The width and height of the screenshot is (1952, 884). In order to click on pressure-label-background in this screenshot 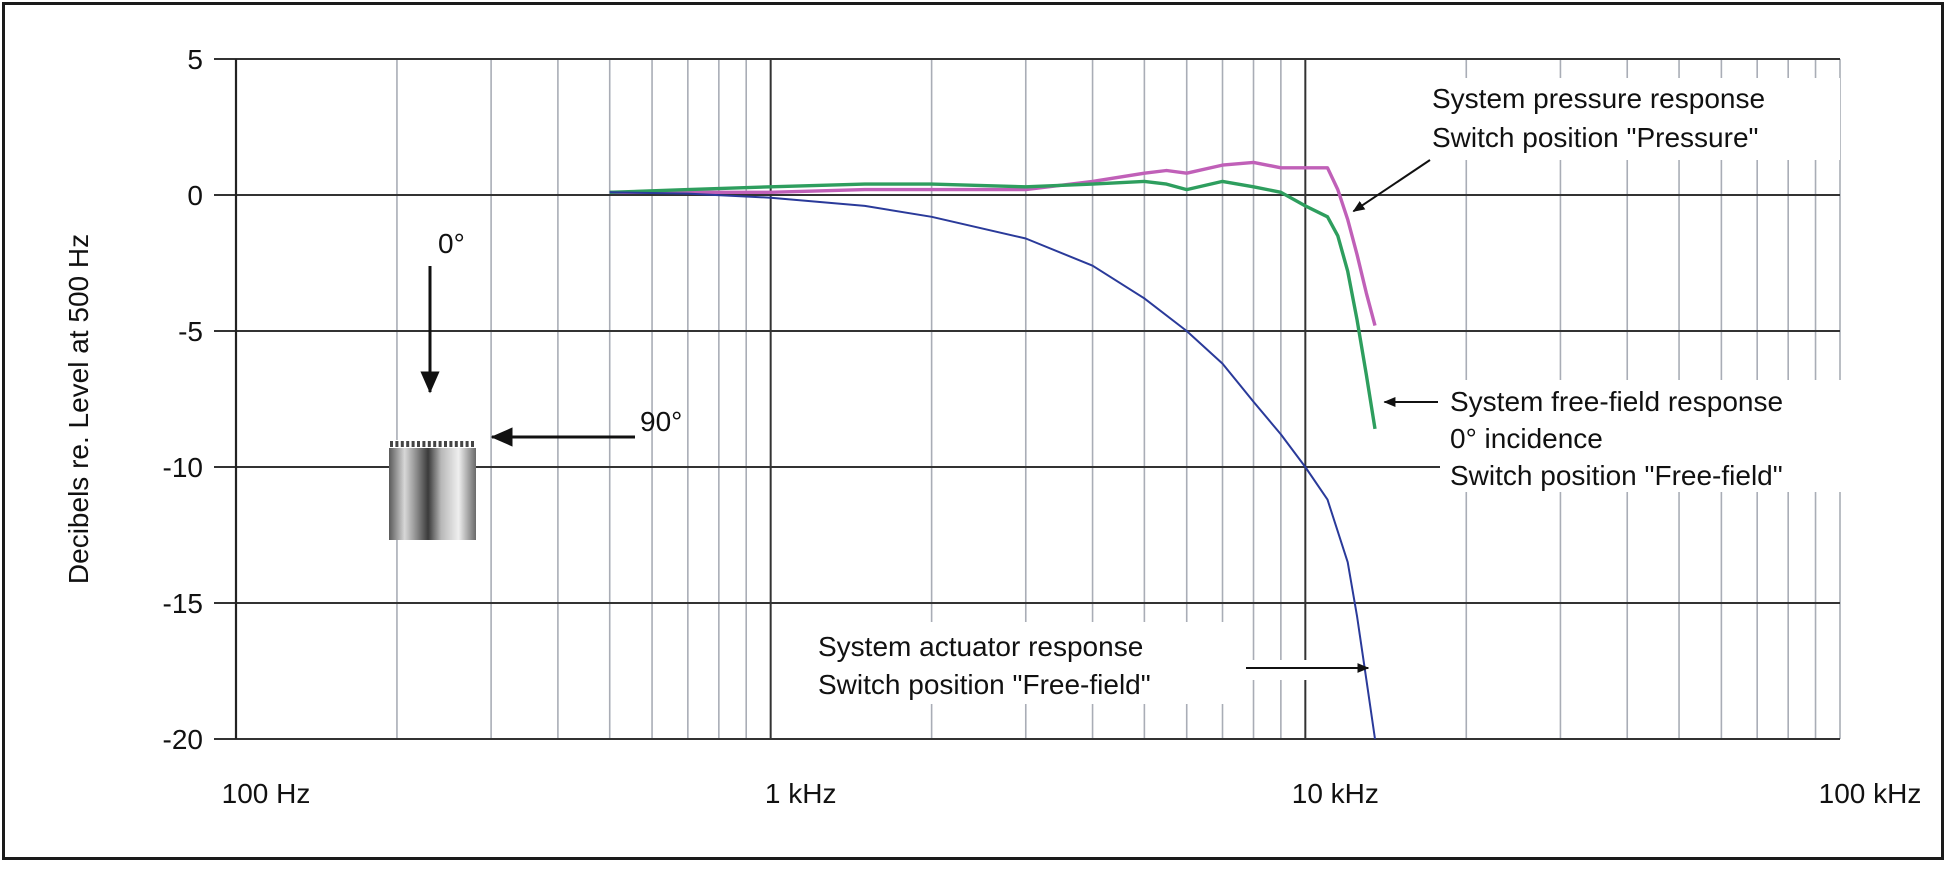, I will do `click(1630, 119)`.